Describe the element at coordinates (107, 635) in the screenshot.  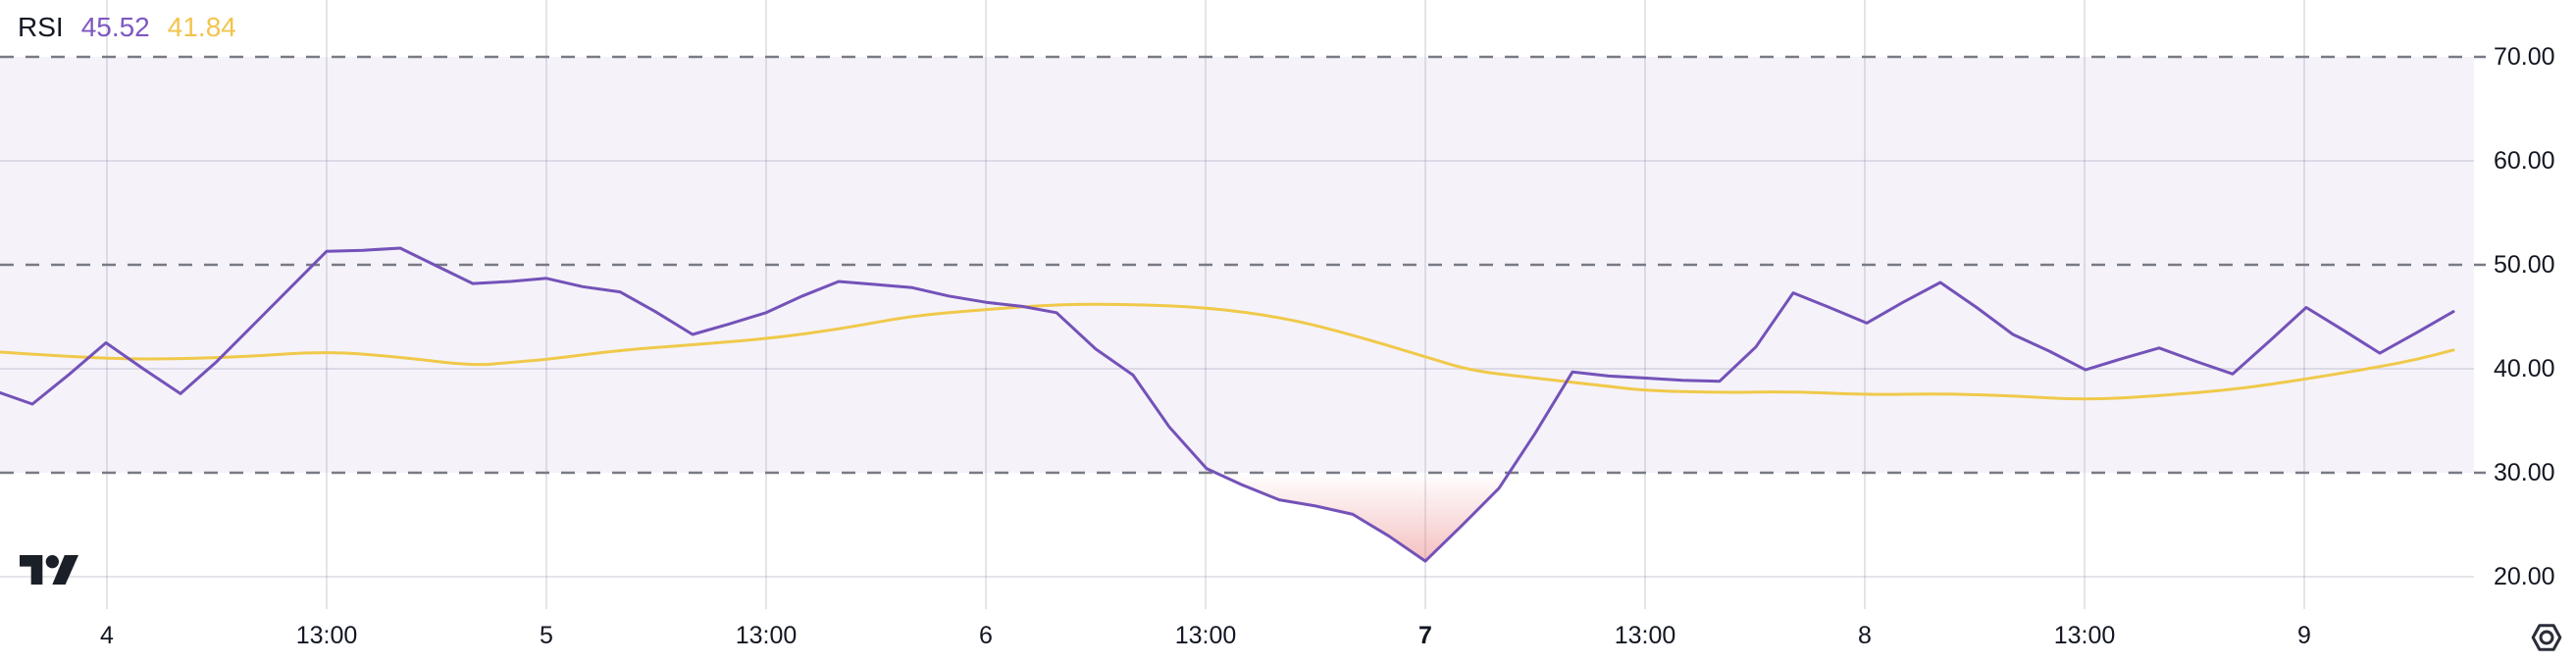
I see `time-axis-label: 4` at that location.